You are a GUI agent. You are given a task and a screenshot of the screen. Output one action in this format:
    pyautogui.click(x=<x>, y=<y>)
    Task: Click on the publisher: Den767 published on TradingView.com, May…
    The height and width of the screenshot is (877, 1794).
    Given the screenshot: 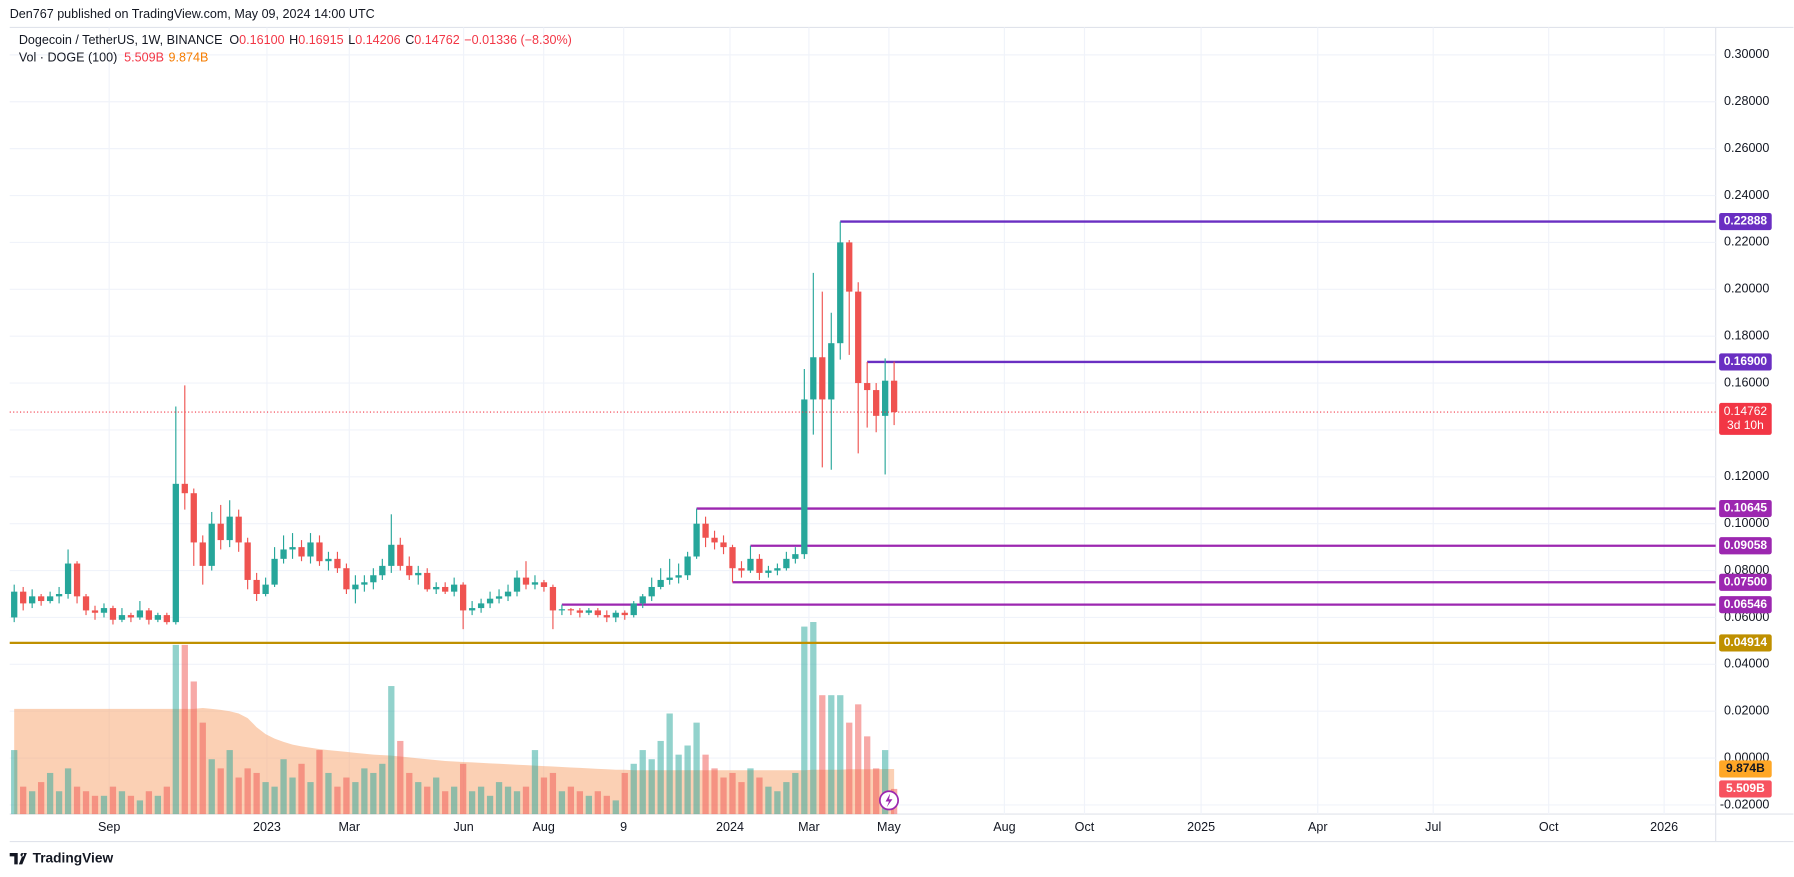 What is the action you would take?
    pyautogui.click(x=192, y=14)
    